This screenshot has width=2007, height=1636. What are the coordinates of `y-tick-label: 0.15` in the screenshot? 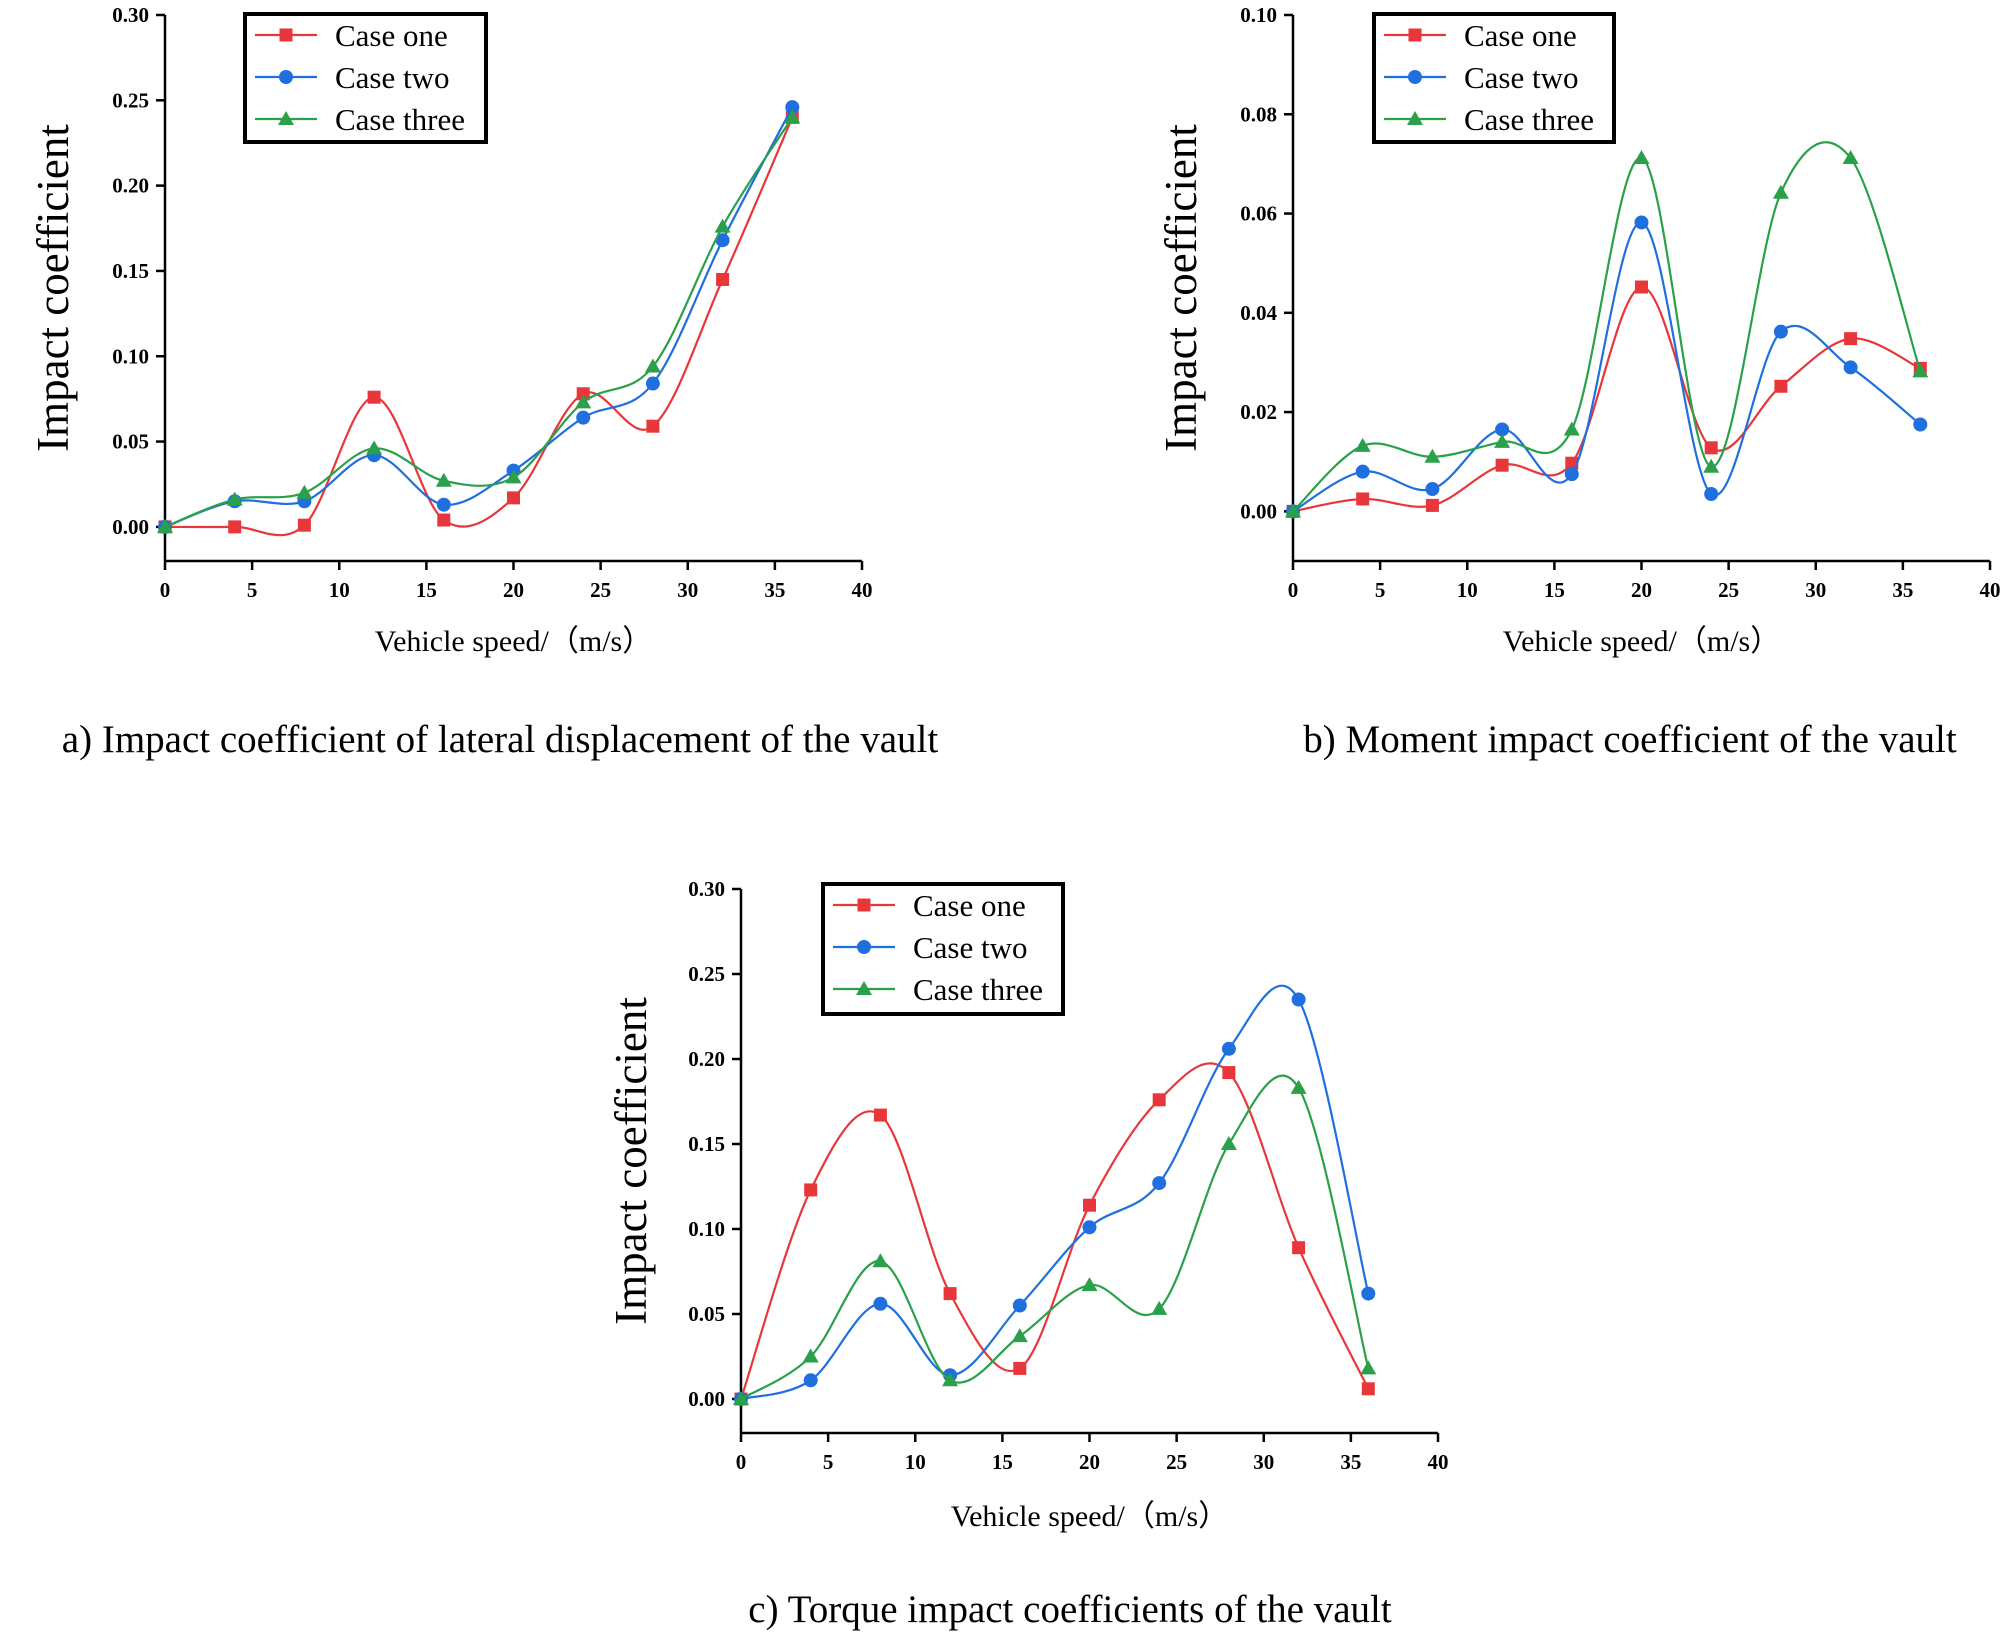 It's located at (706, 1144).